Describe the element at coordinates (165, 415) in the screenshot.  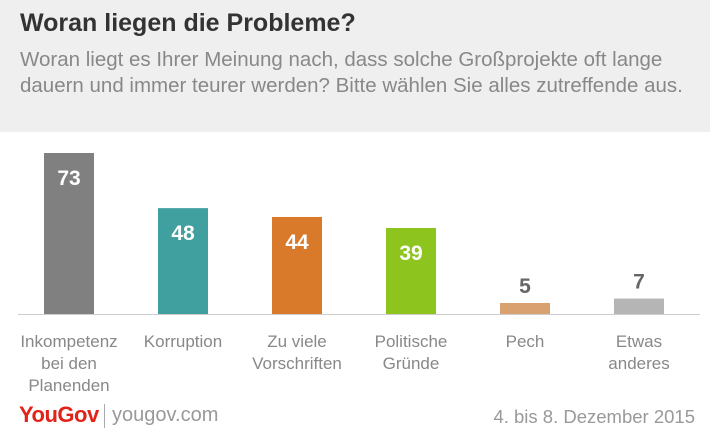
I see `footer-url: yougov.com` at that location.